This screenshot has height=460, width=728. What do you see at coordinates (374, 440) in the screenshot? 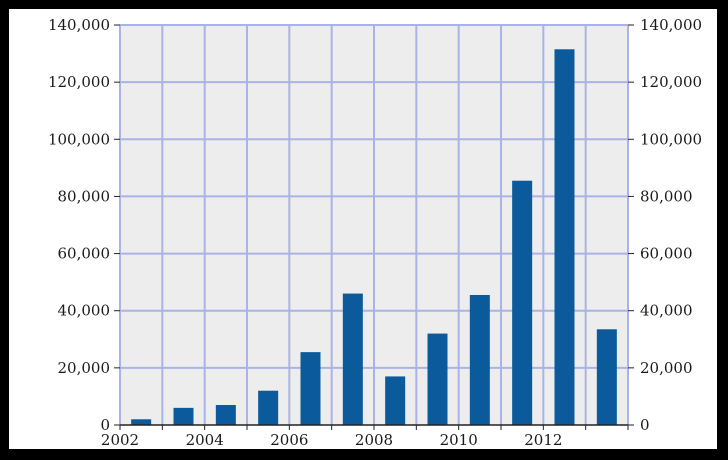
I see `x-tick-label: 2008` at bounding box center [374, 440].